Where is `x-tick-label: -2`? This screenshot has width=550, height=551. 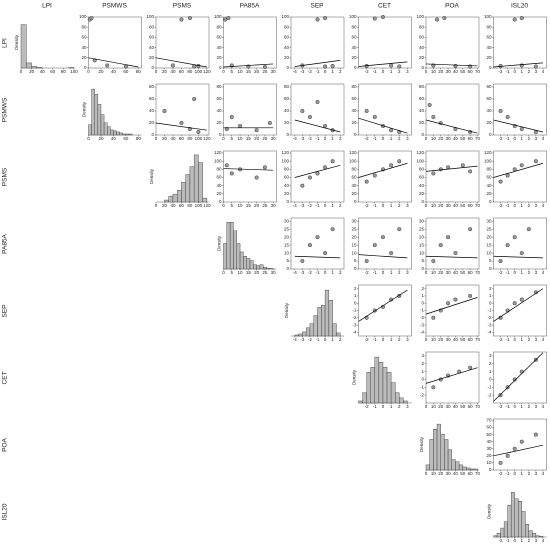
x-tick-label: -2 is located at coordinates (367, 138).